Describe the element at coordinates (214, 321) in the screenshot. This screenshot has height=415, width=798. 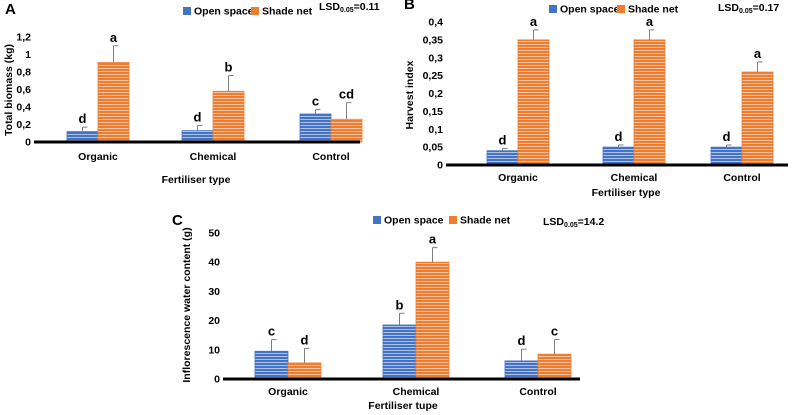
I see `y-tick-label: 20` at that location.